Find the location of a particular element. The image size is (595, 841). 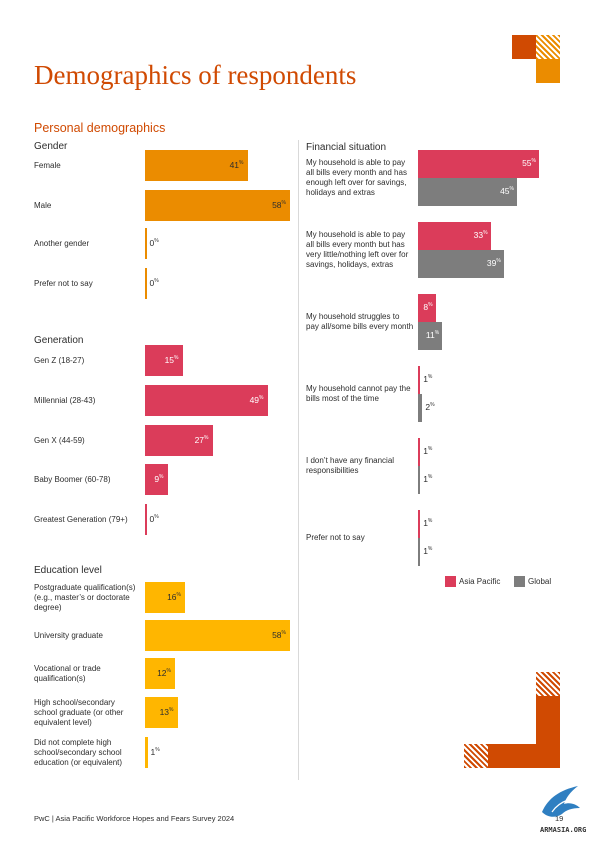

generation-row-2-label: Gen X (44-59) is located at coordinates (59, 440).